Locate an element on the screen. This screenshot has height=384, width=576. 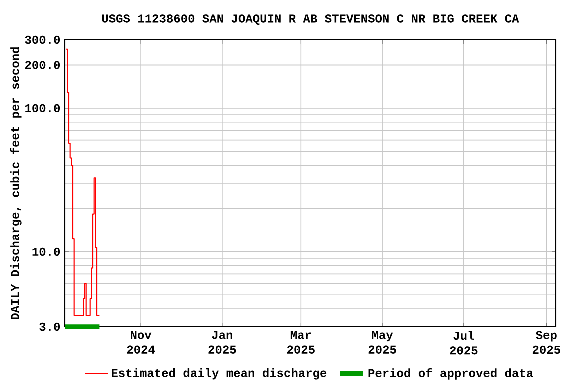
chart-title: USGS 11238600 SAN JOAQUIN R AB STEVENSON C NR BIG CREEK CA is located at coordinates (311, 20).